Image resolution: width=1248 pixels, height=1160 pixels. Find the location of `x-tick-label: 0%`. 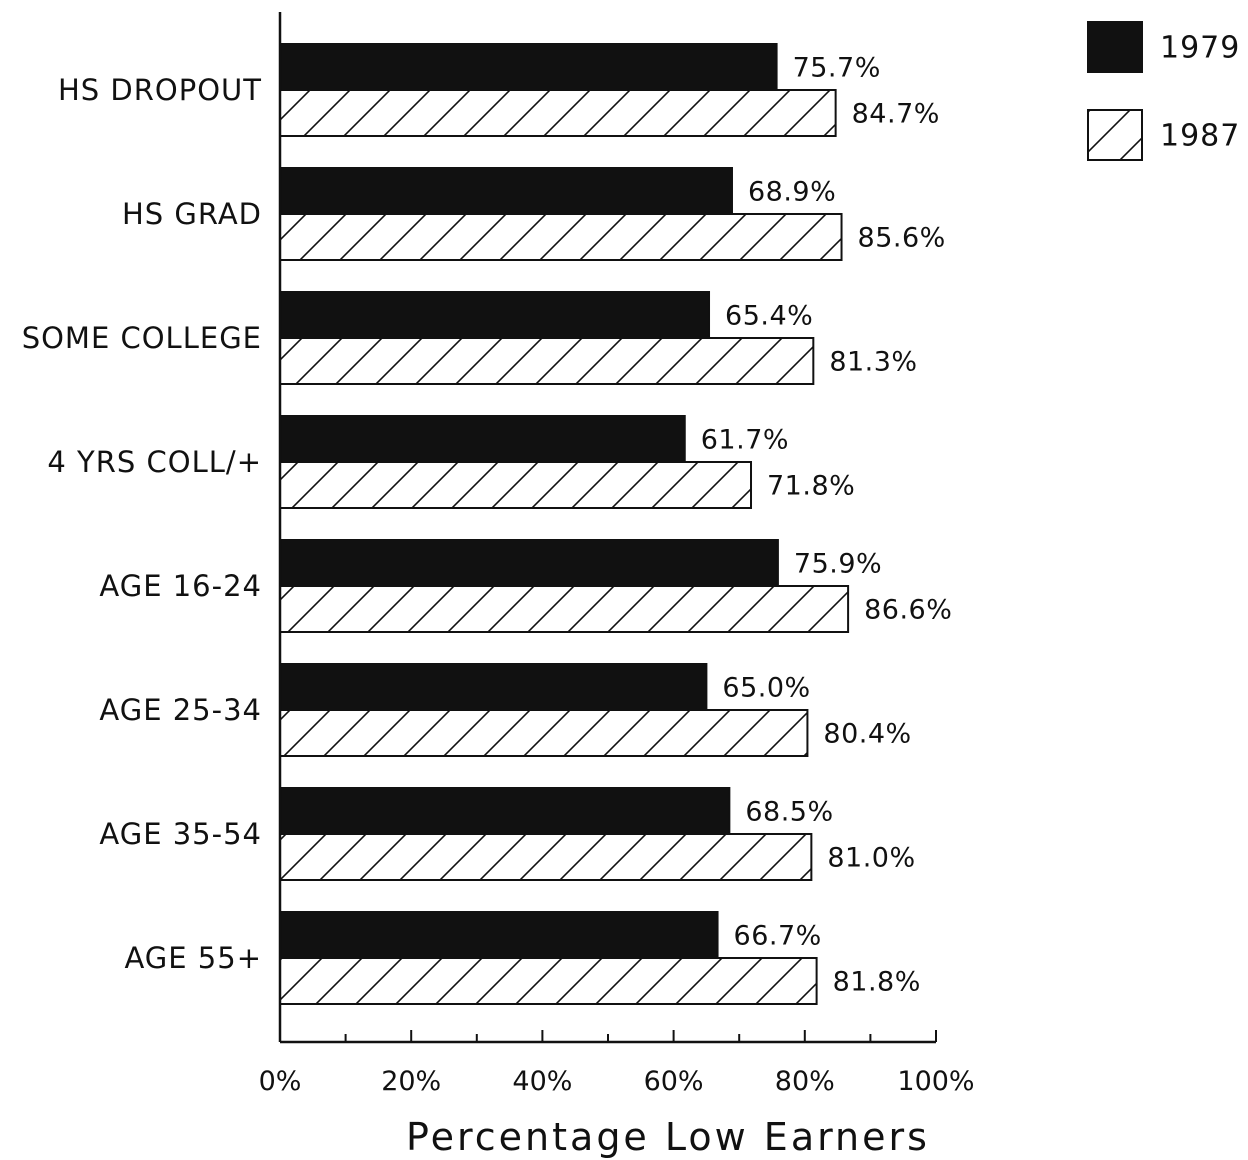

x-tick-label: 0% is located at coordinates (280, 1081).